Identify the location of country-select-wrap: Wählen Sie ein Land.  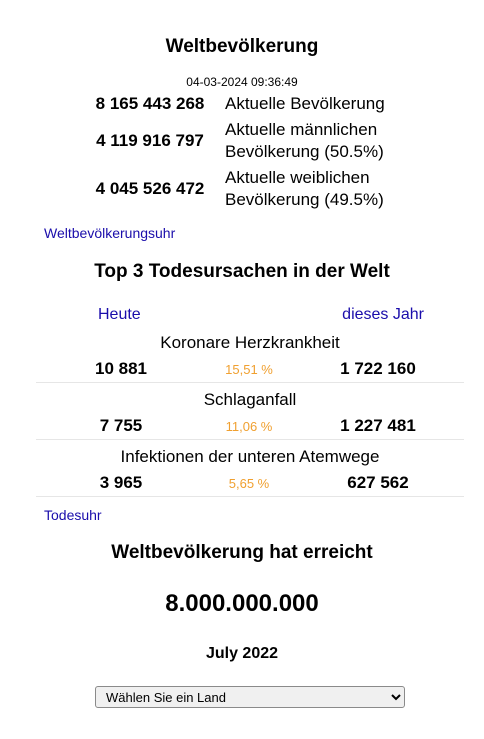
(250, 697).